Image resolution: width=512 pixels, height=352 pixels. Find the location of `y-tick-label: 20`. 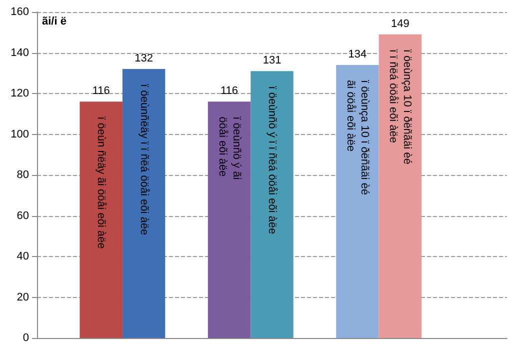

y-tick-label: 20 is located at coordinates (22, 297).